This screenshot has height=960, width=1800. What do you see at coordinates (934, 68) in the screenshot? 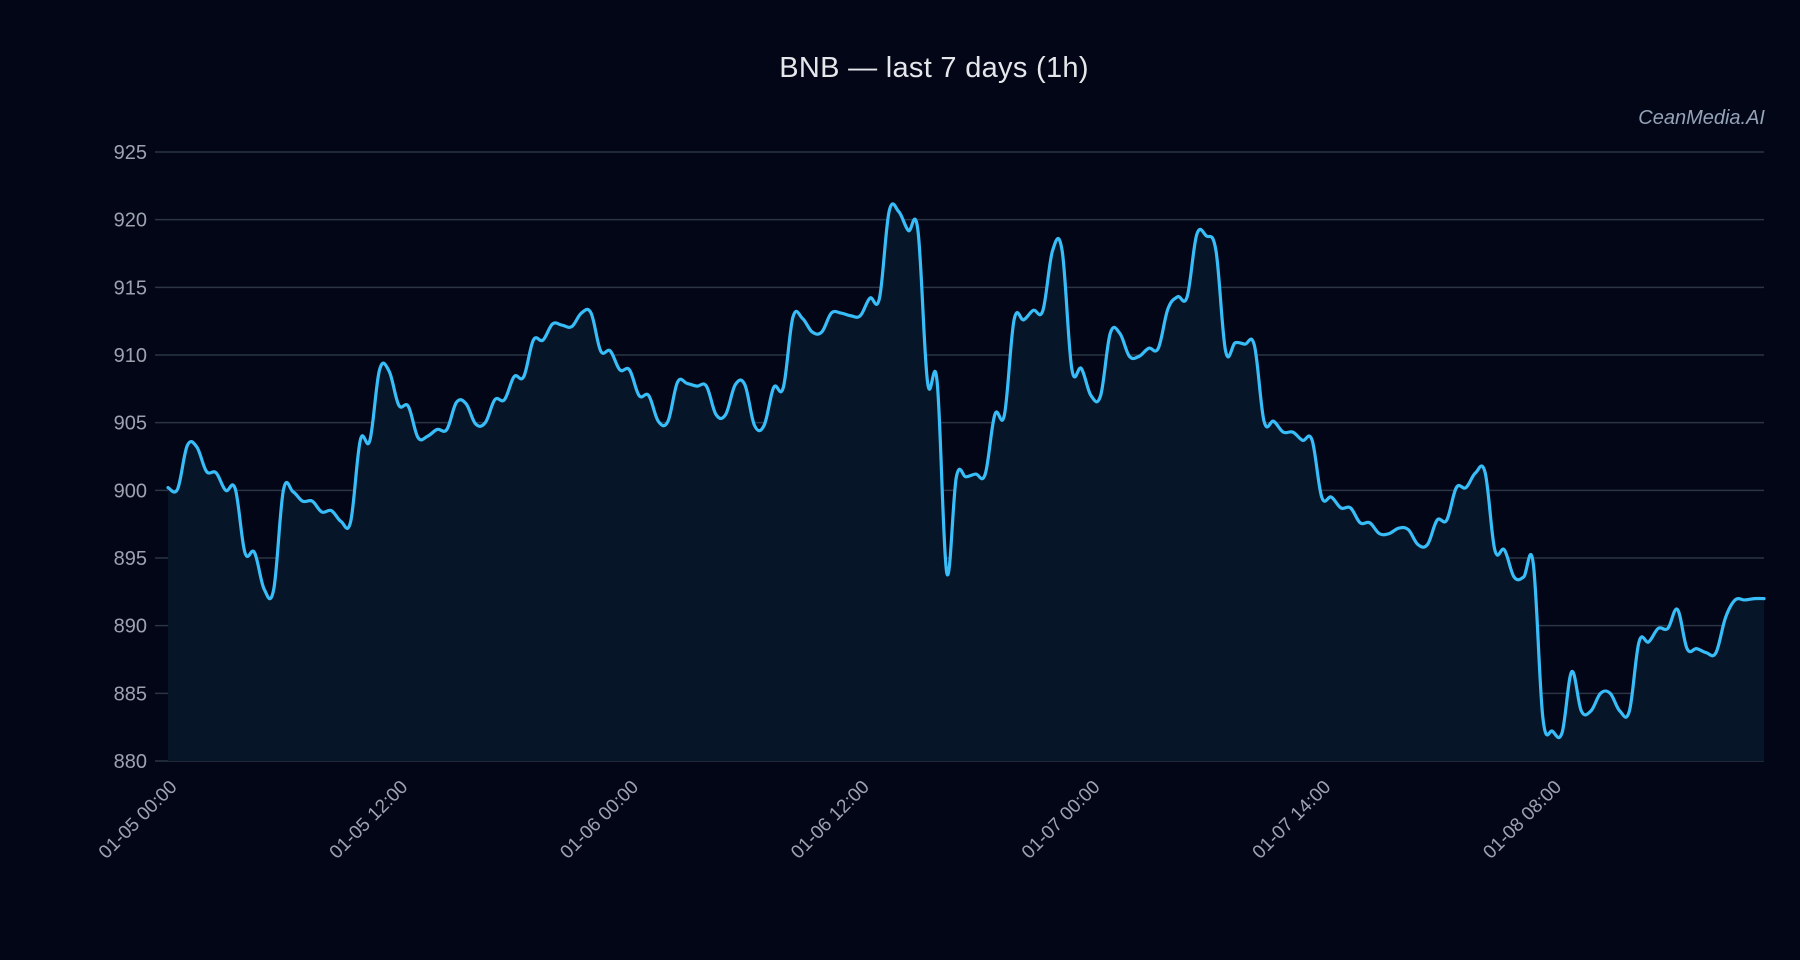
I see `chart-title: BNB — last 7 days (1h)` at bounding box center [934, 68].